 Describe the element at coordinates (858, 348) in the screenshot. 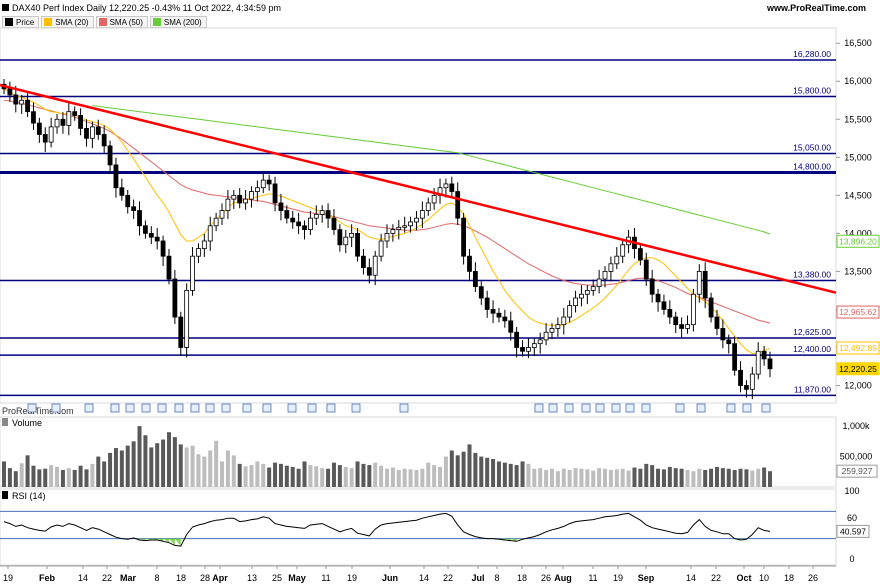

I see `value-badge` at that location.